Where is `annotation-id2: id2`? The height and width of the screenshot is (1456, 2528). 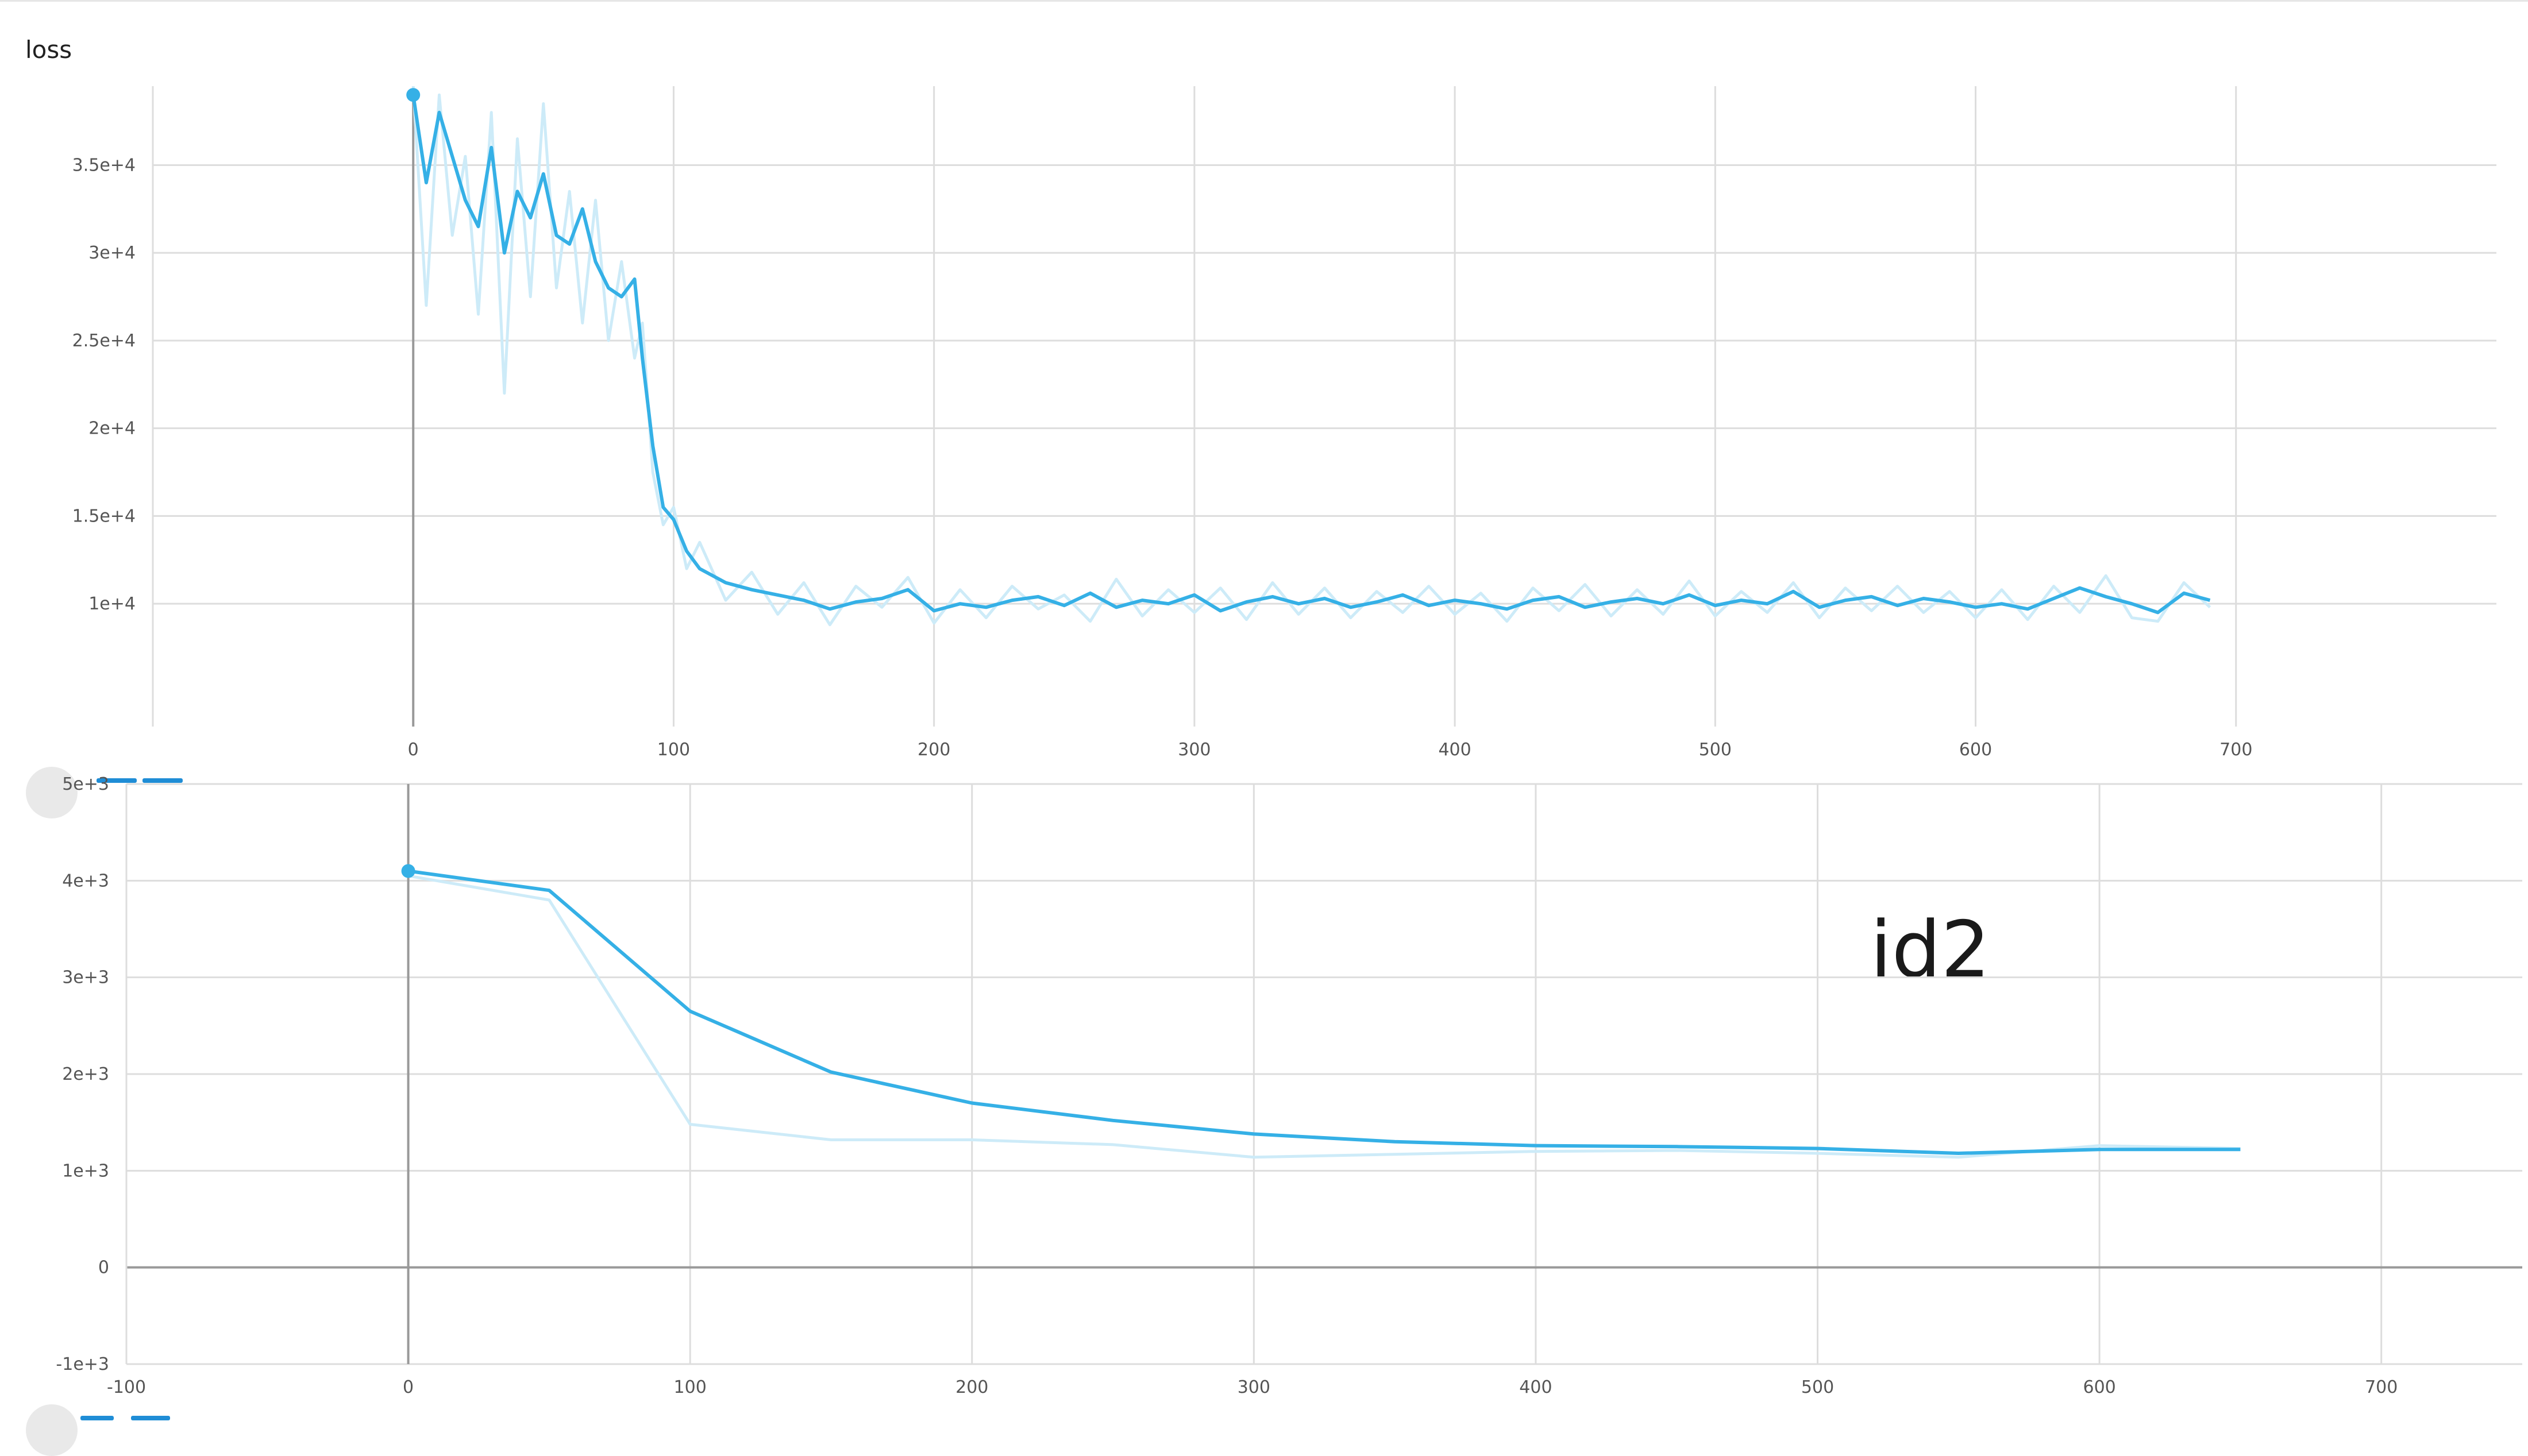 annotation-id2: id2 is located at coordinates (1930, 950).